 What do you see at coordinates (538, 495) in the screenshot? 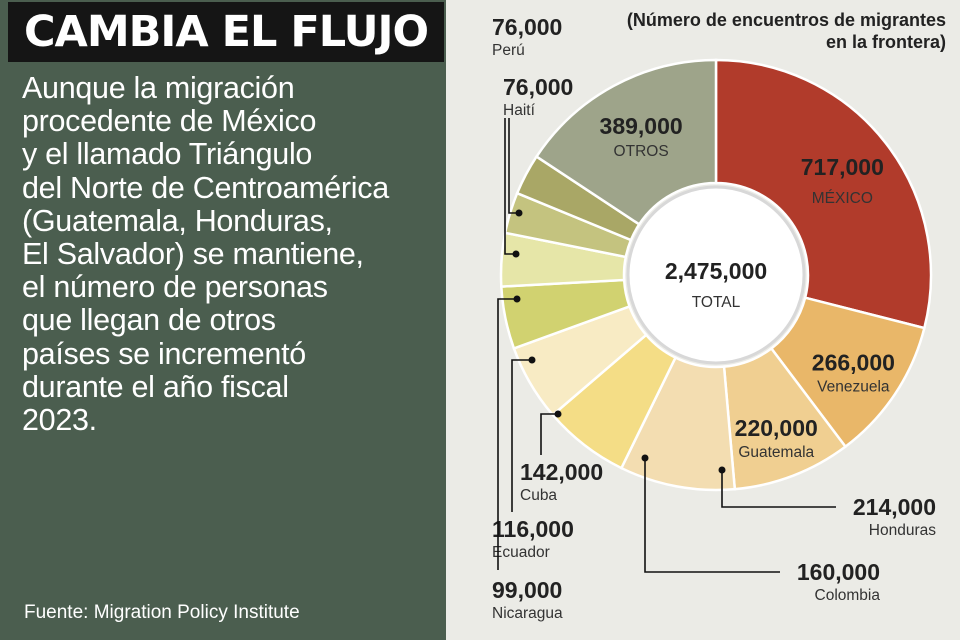
I see `data-label-name: Cuba` at bounding box center [538, 495].